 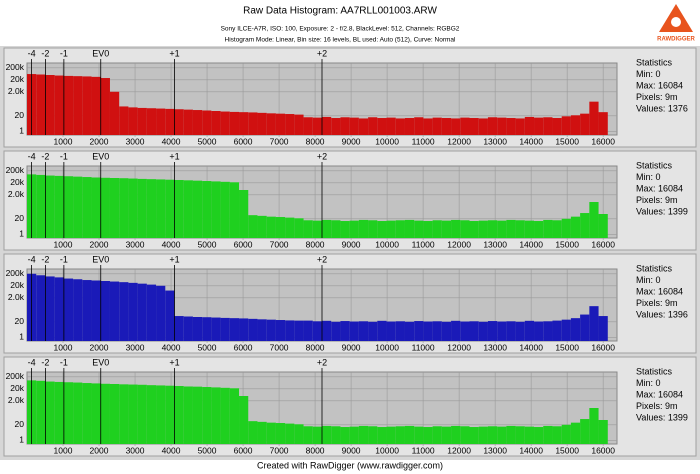 What do you see at coordinates (207, 450) in the screenshot?
I see `x-tick-label: 5000` at bounding box center [207, 450].